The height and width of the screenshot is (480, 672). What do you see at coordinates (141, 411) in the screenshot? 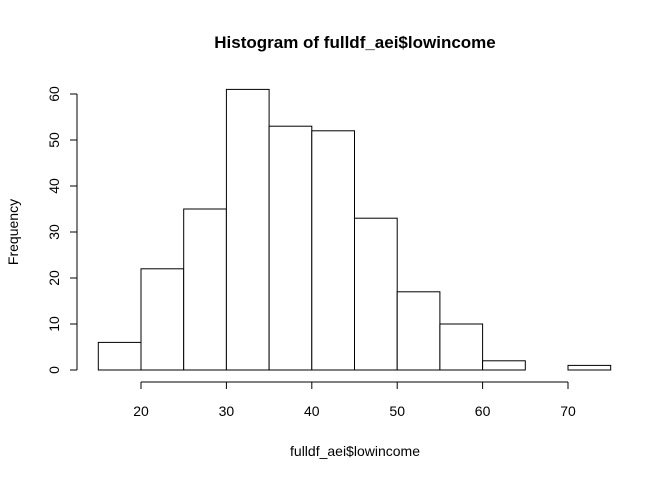
I see `x-tick-label: 20` at bounding box center [141, 411].